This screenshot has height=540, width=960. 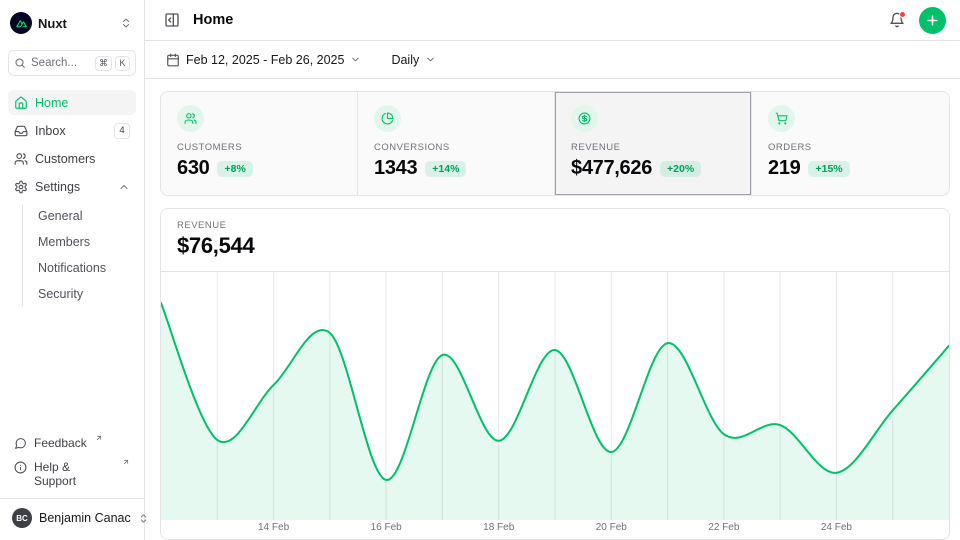 I want to click on search-input, so click(x=57, y=63).